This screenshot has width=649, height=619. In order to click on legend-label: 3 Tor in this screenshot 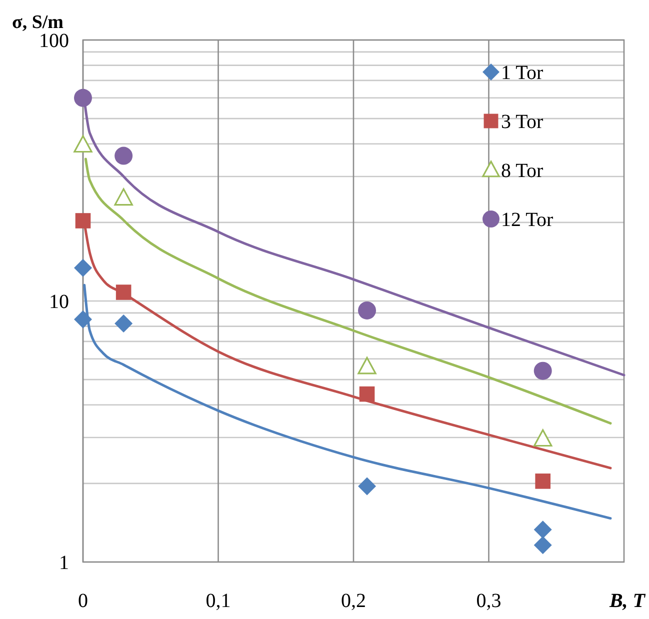, I will do `click(522, 122)`.